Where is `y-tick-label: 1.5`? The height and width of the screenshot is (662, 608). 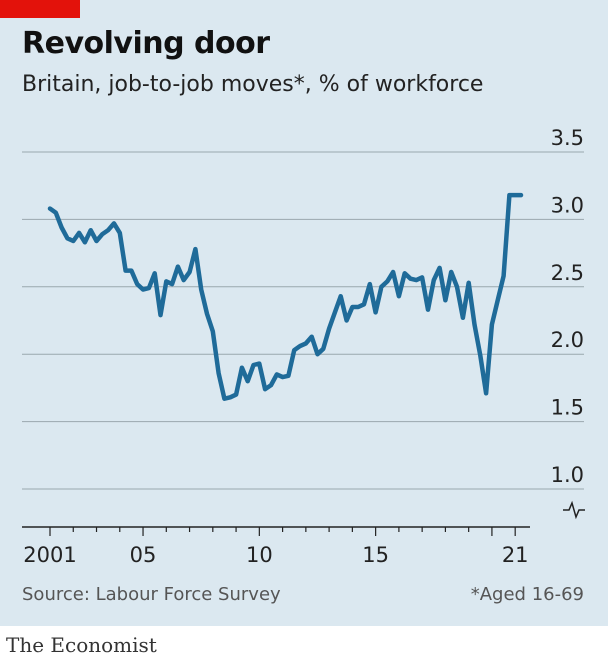 y-tick-label: 1.5 is located at coordinates (567, 408).